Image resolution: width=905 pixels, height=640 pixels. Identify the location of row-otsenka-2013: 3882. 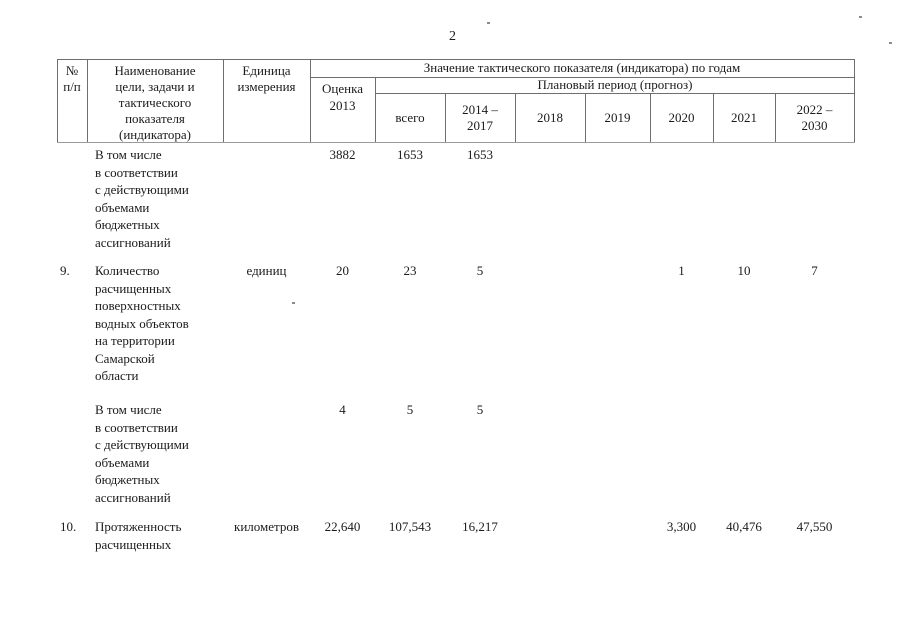
(342, 154).